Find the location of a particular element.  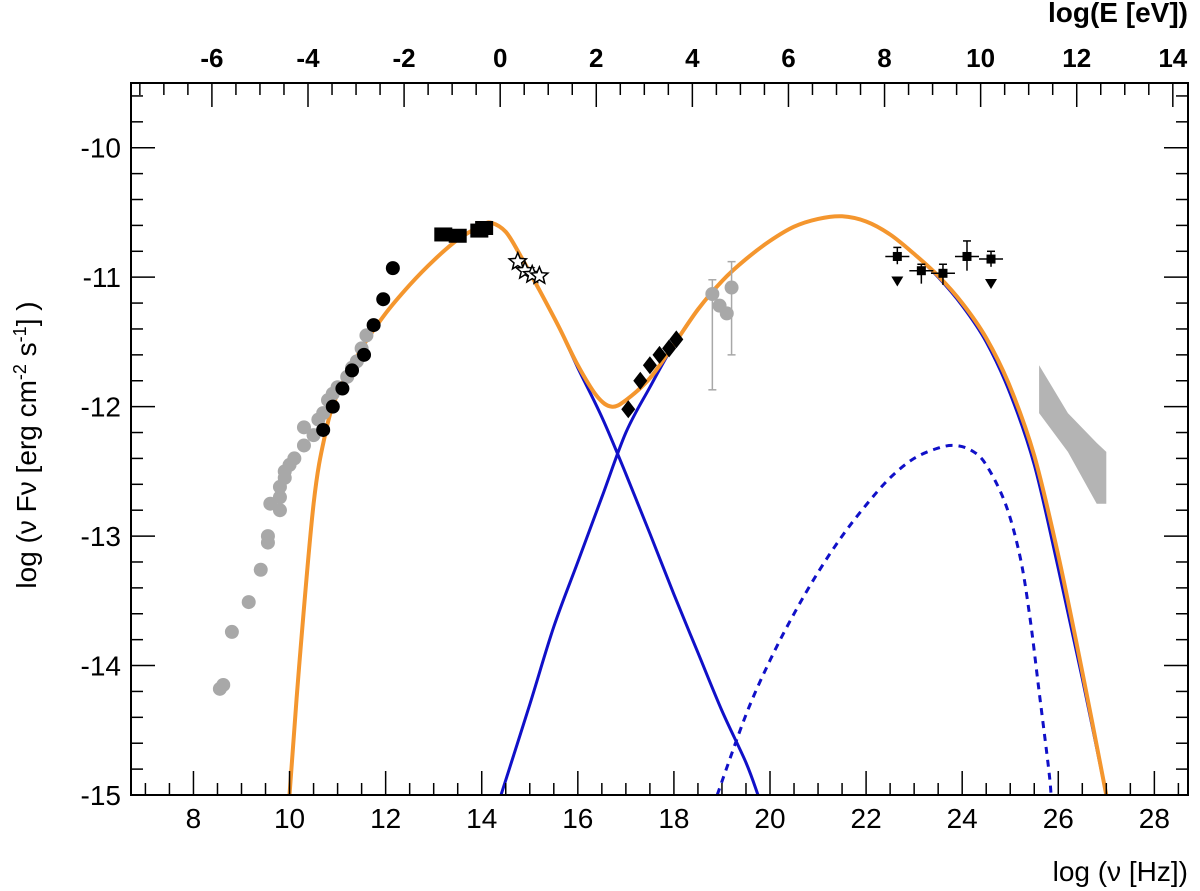

y-tick-label: -11 is located at coordinates (102, 277).